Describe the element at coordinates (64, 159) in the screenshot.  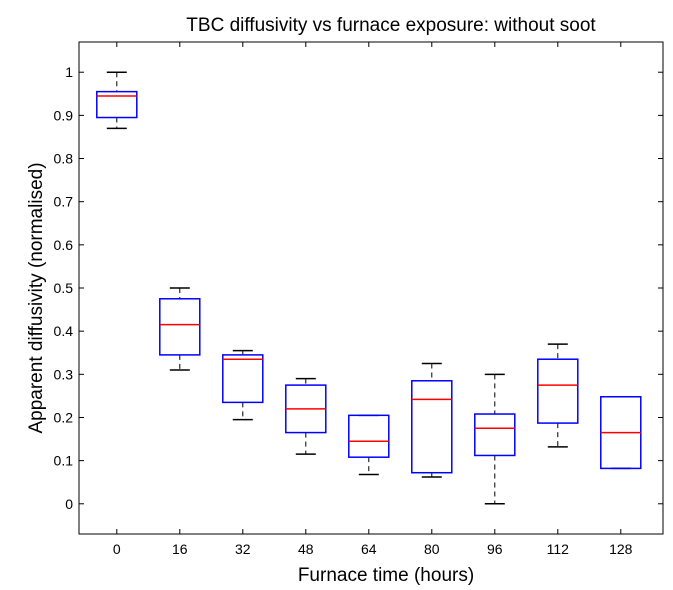
I see `y-tick-label: 0.8` at that location.